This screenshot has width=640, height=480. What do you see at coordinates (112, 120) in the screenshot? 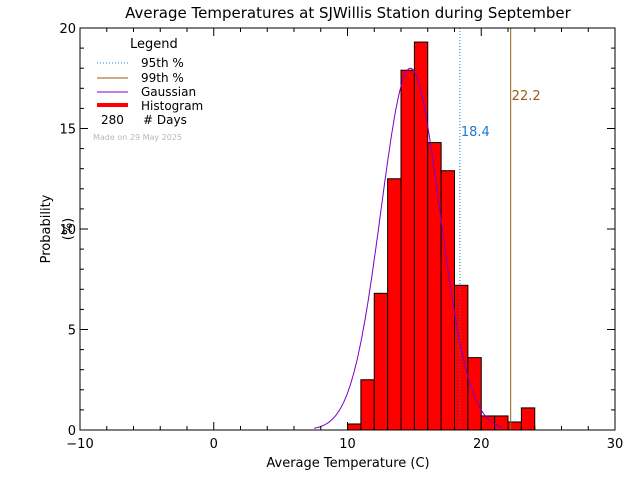
I see `legend-count-value: 280` at bounding box center [112, 120].